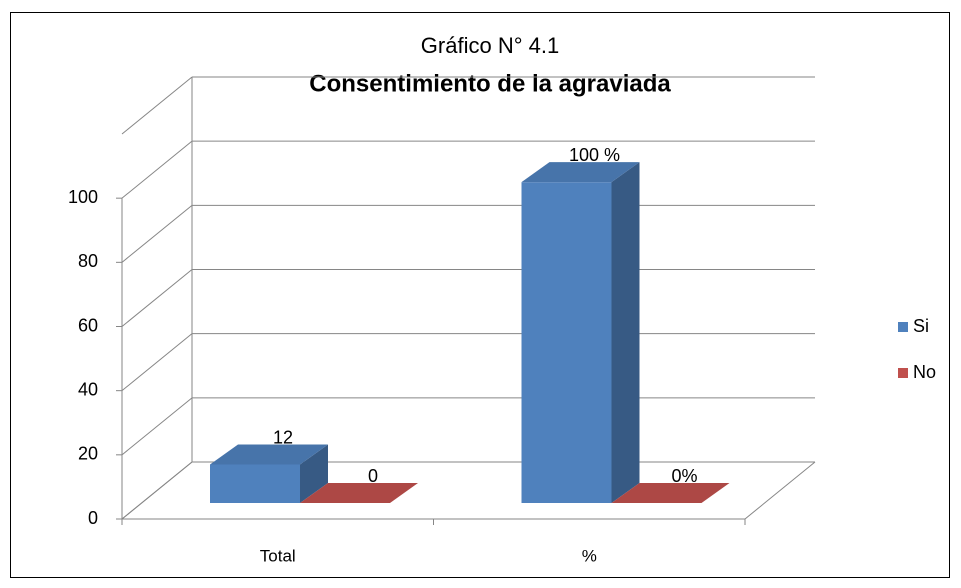 The width and height of the screenshot is (961, 588). Describe the element at coordinates (921, 326) in the screenshot. I see `legend-label: Si` at that location.